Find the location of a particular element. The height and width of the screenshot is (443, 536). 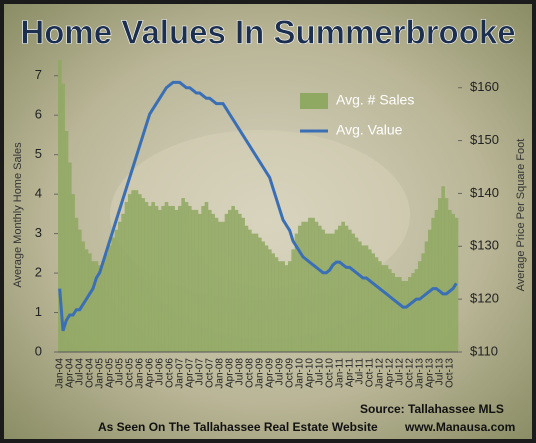

website: www.Manausa.com is located at coordinates (459, 427).